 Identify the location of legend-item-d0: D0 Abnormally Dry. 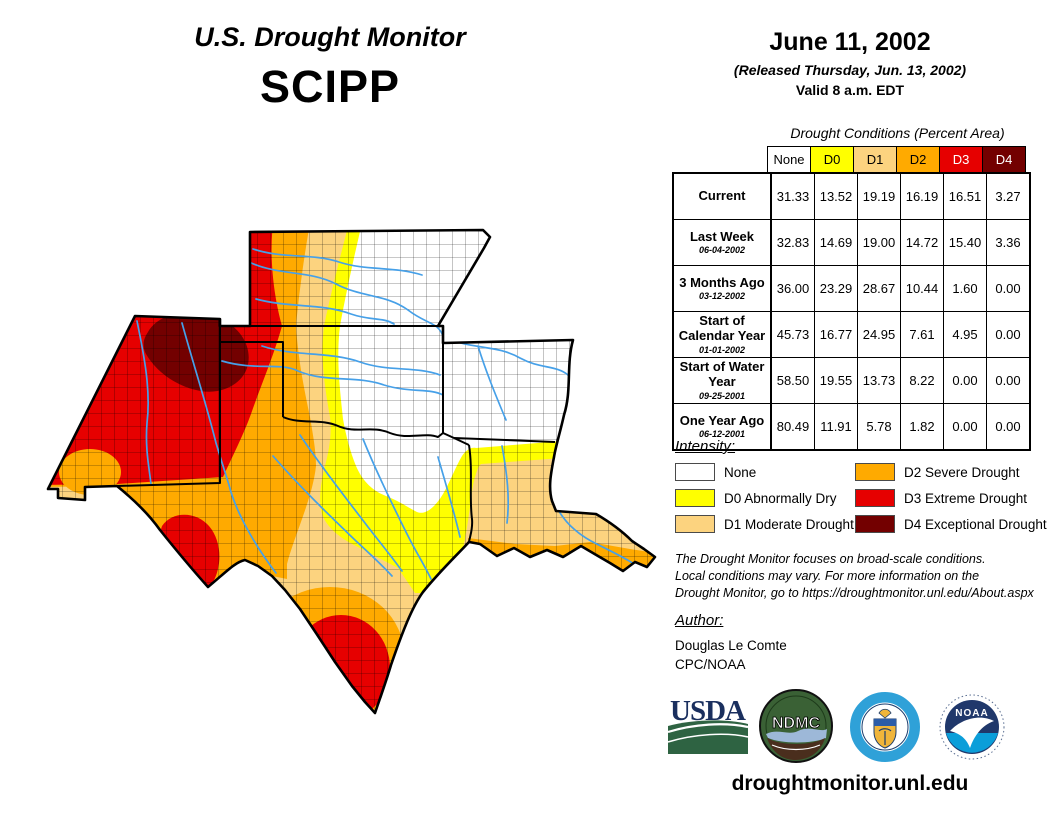
(756, 498).